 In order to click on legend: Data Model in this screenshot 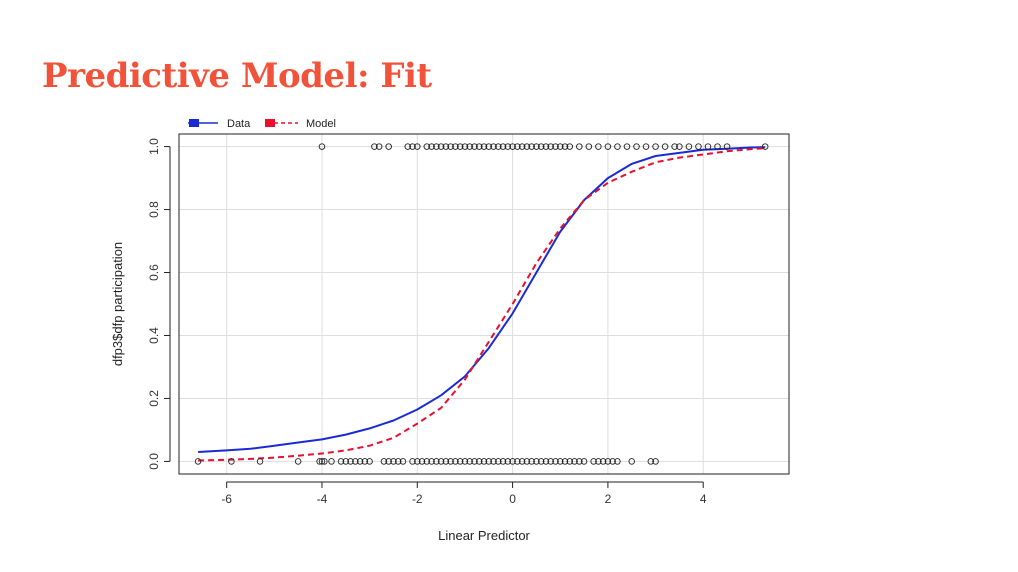, I will do `click(262, 124)`.